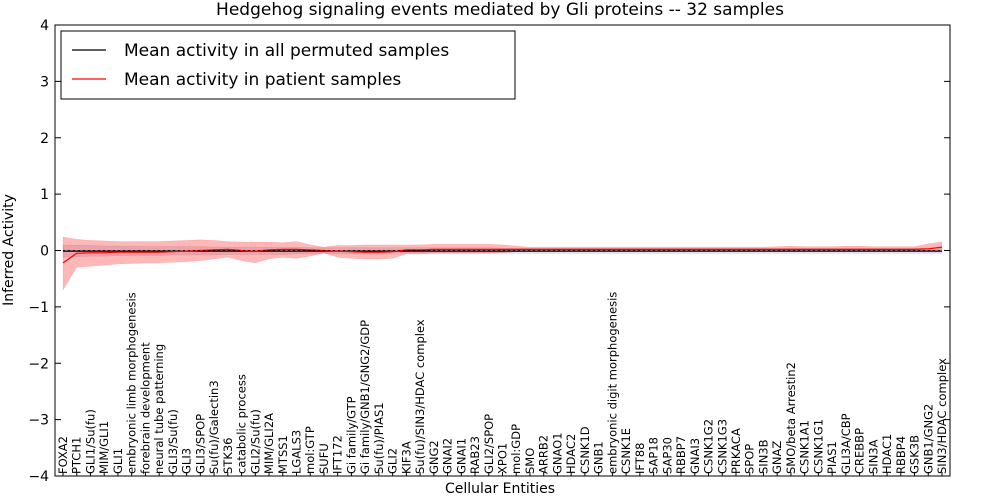 The height and width of the screenshot is (500, 1000). What do you see at coordinates (544, 454) in the screenshot?
I see `x-tick-label: ARRB2` at bounding box center [544, 454].